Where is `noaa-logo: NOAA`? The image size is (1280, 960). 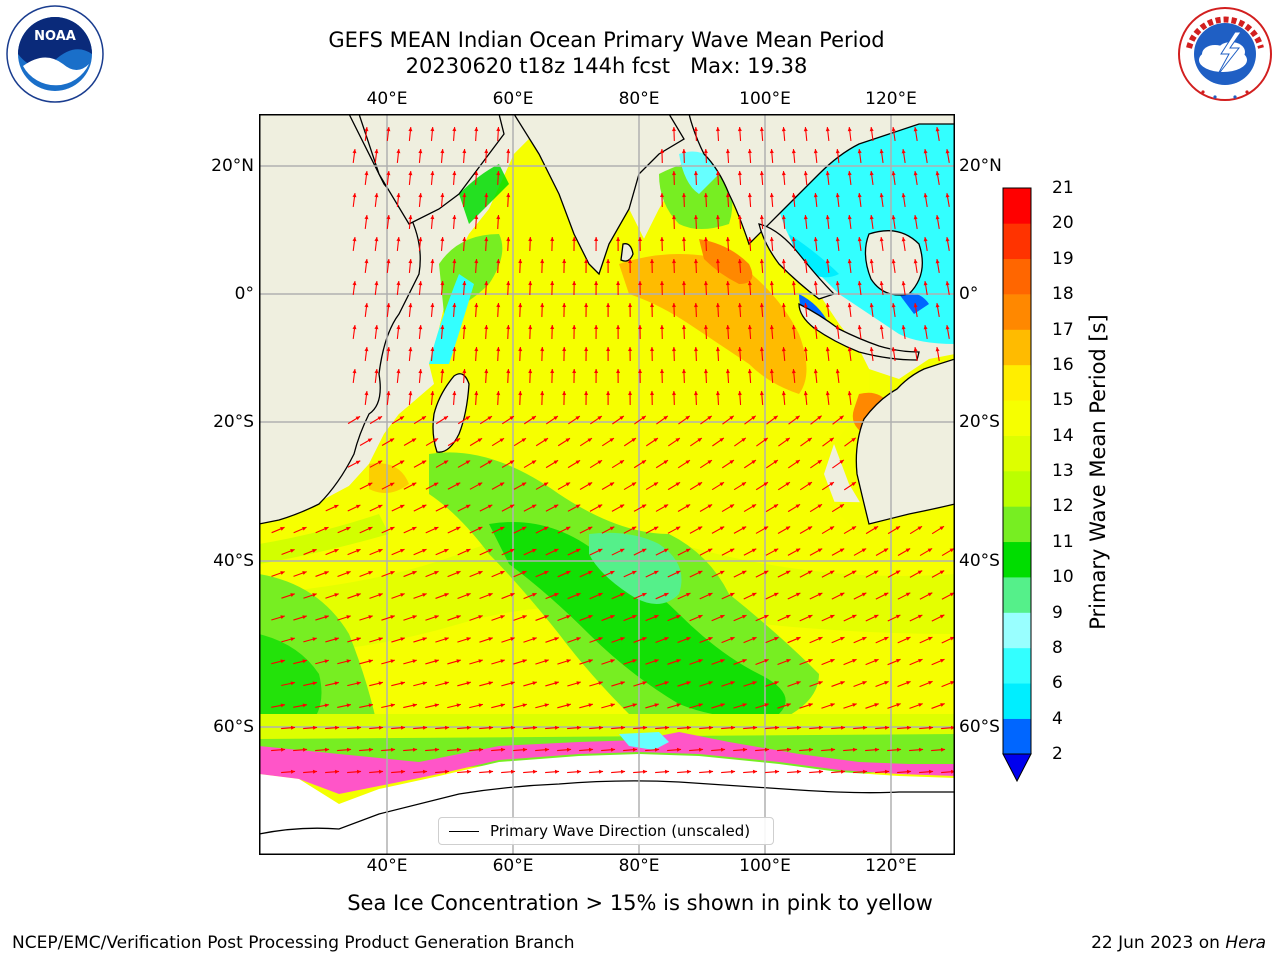
noaa-logo: NOAA is located at coordinates (55, 54).